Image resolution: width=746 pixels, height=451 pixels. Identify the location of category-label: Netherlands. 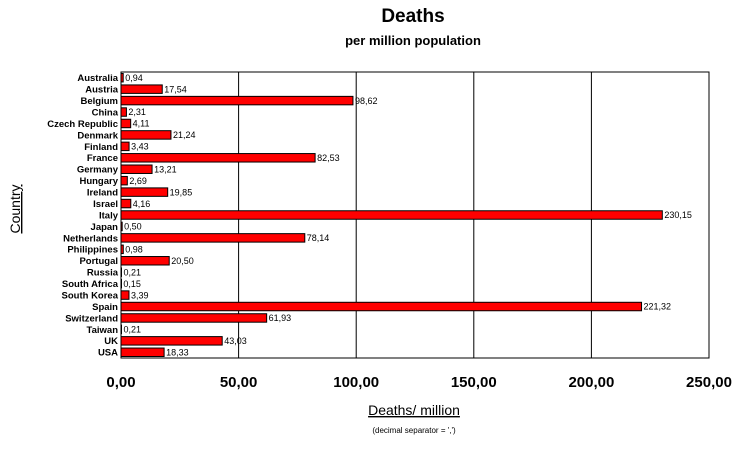
(90, 238).